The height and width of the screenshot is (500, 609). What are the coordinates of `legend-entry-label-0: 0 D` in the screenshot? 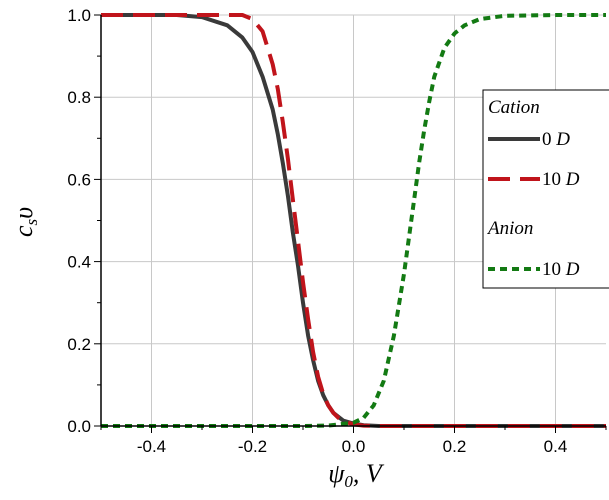 It's located at (556, 139).